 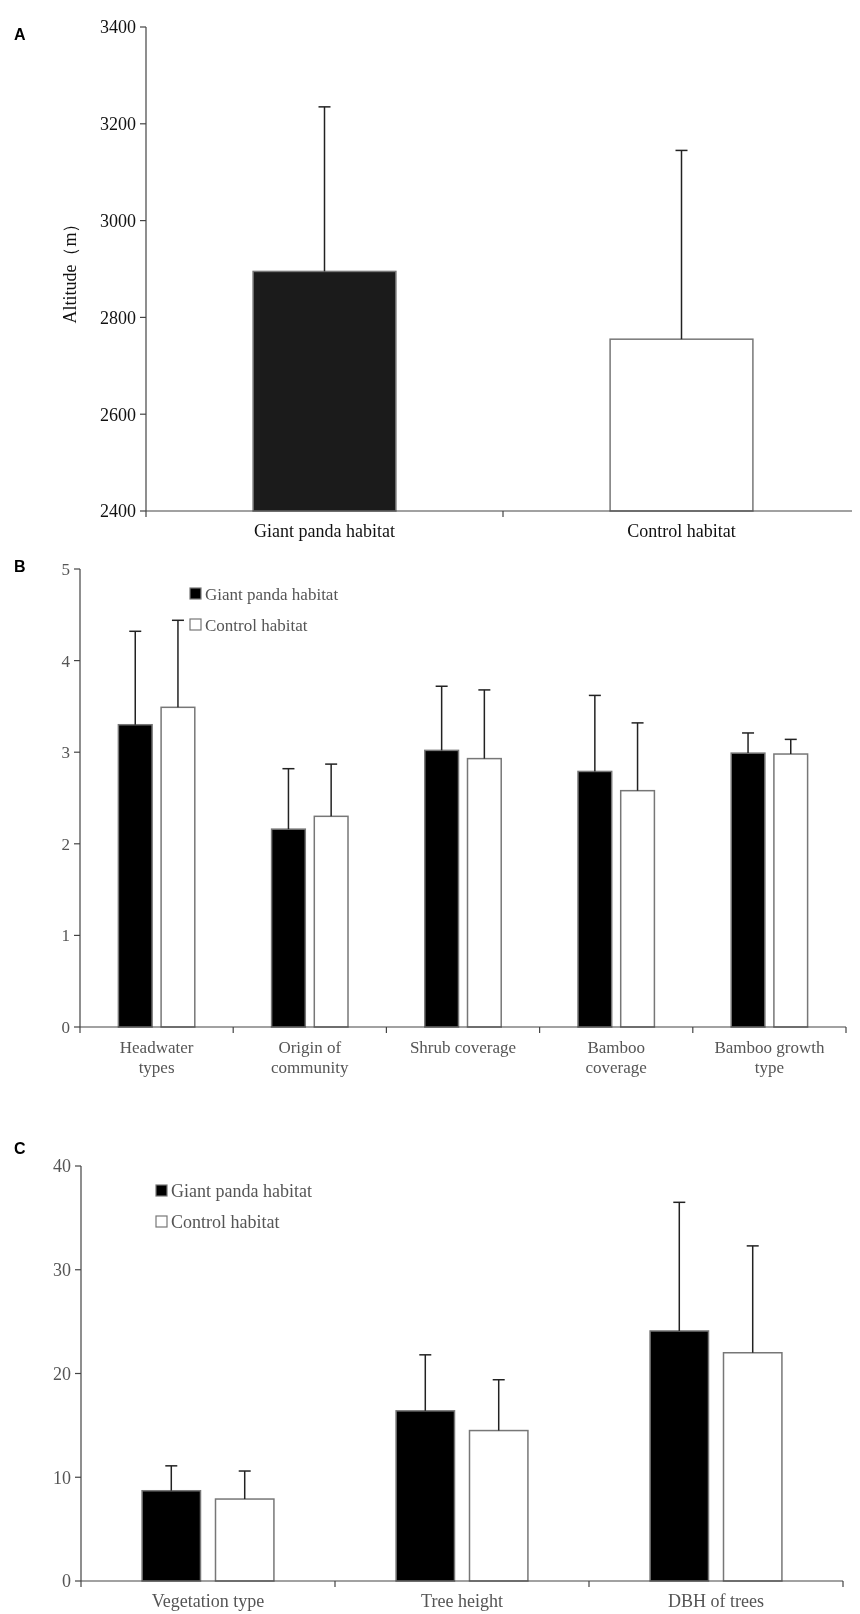 I want to click on y-tick-label: 20, so click(x=62, y=1373).